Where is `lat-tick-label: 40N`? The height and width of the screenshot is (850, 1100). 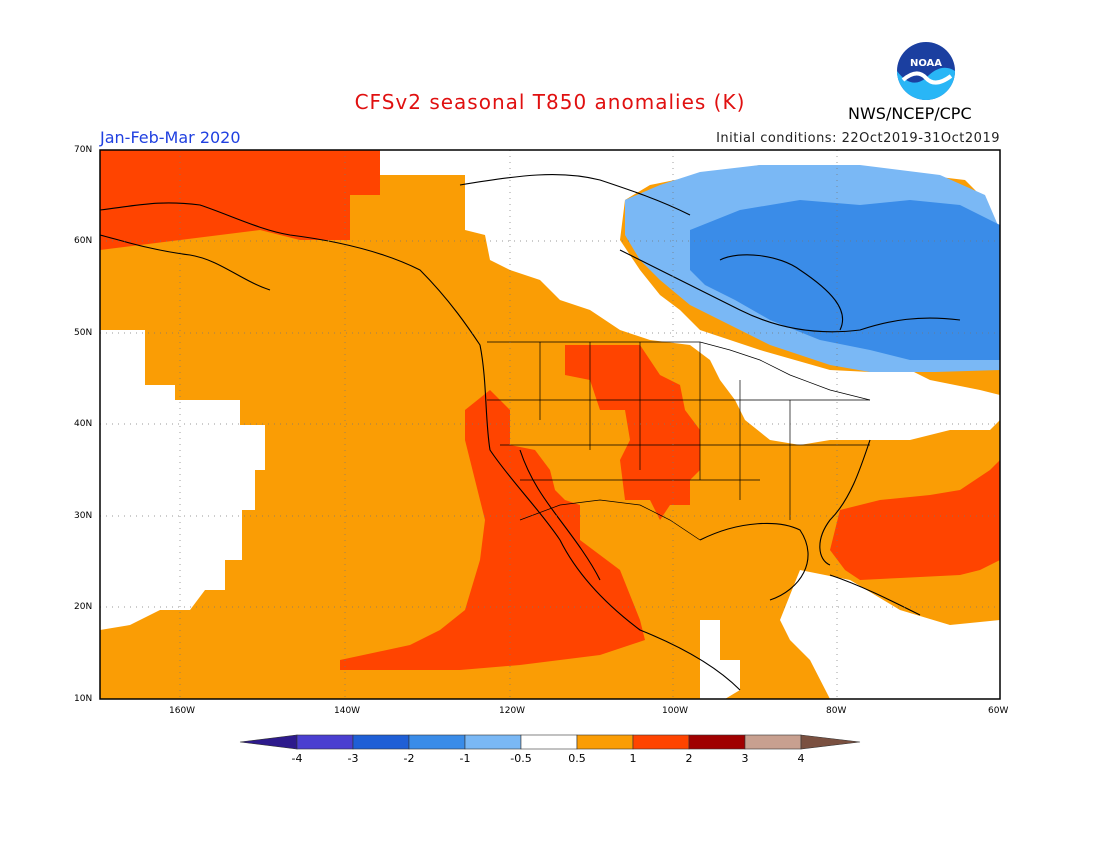 lat-tick-label: 40N is located at coordinates (83, 424).